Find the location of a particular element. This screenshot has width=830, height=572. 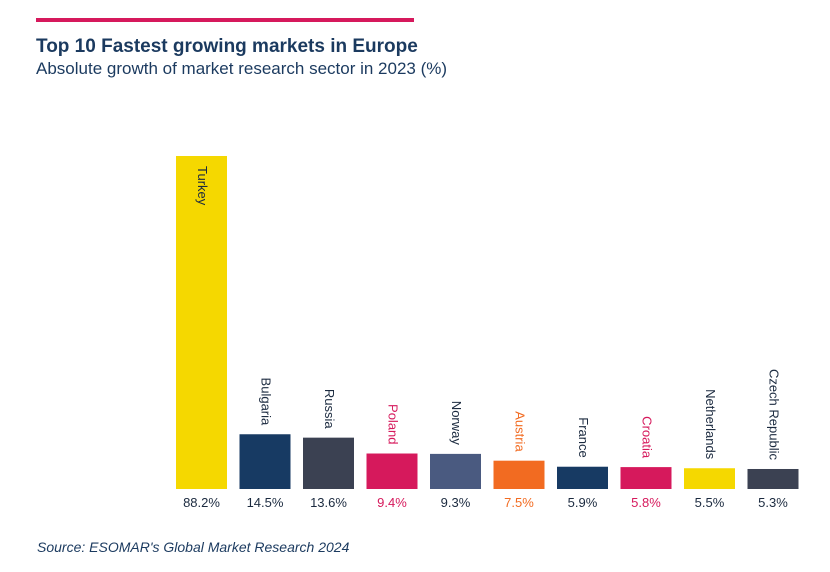

bar-norway is located at coordinates (455, 471).